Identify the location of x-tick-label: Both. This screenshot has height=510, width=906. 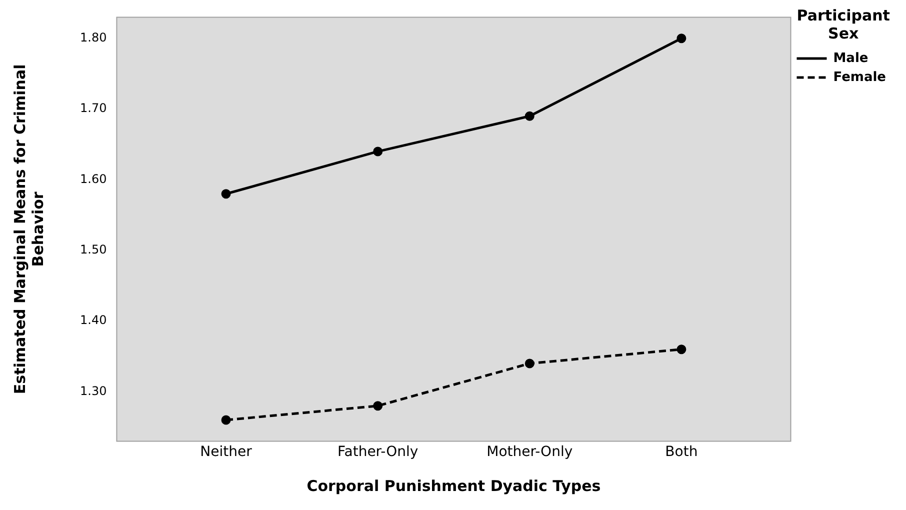
(681, 452).